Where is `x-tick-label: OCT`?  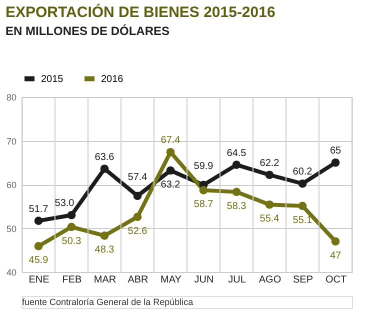
x-tick-label: OCT is located at coordinates (336, 280).